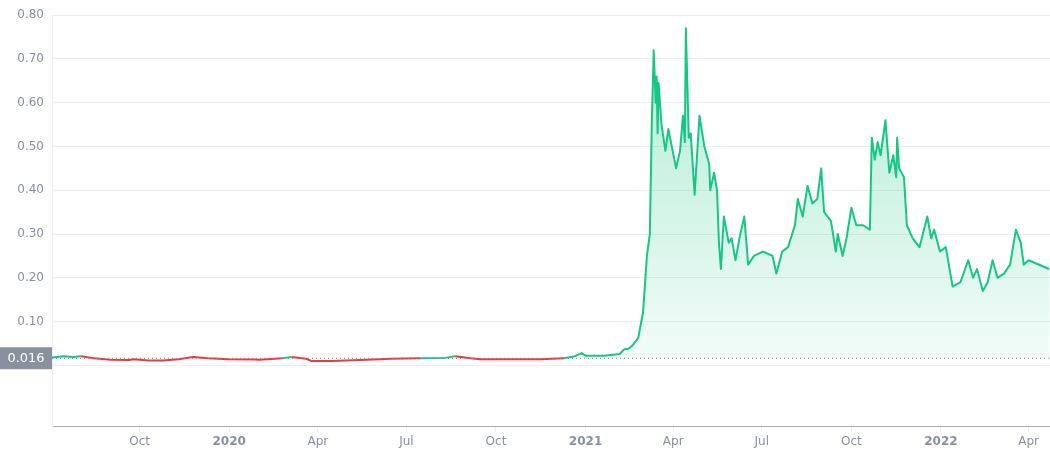 This screenshot has height=452, width=1050. I want to click on x-tick-label: 2021, so click(585, 440).